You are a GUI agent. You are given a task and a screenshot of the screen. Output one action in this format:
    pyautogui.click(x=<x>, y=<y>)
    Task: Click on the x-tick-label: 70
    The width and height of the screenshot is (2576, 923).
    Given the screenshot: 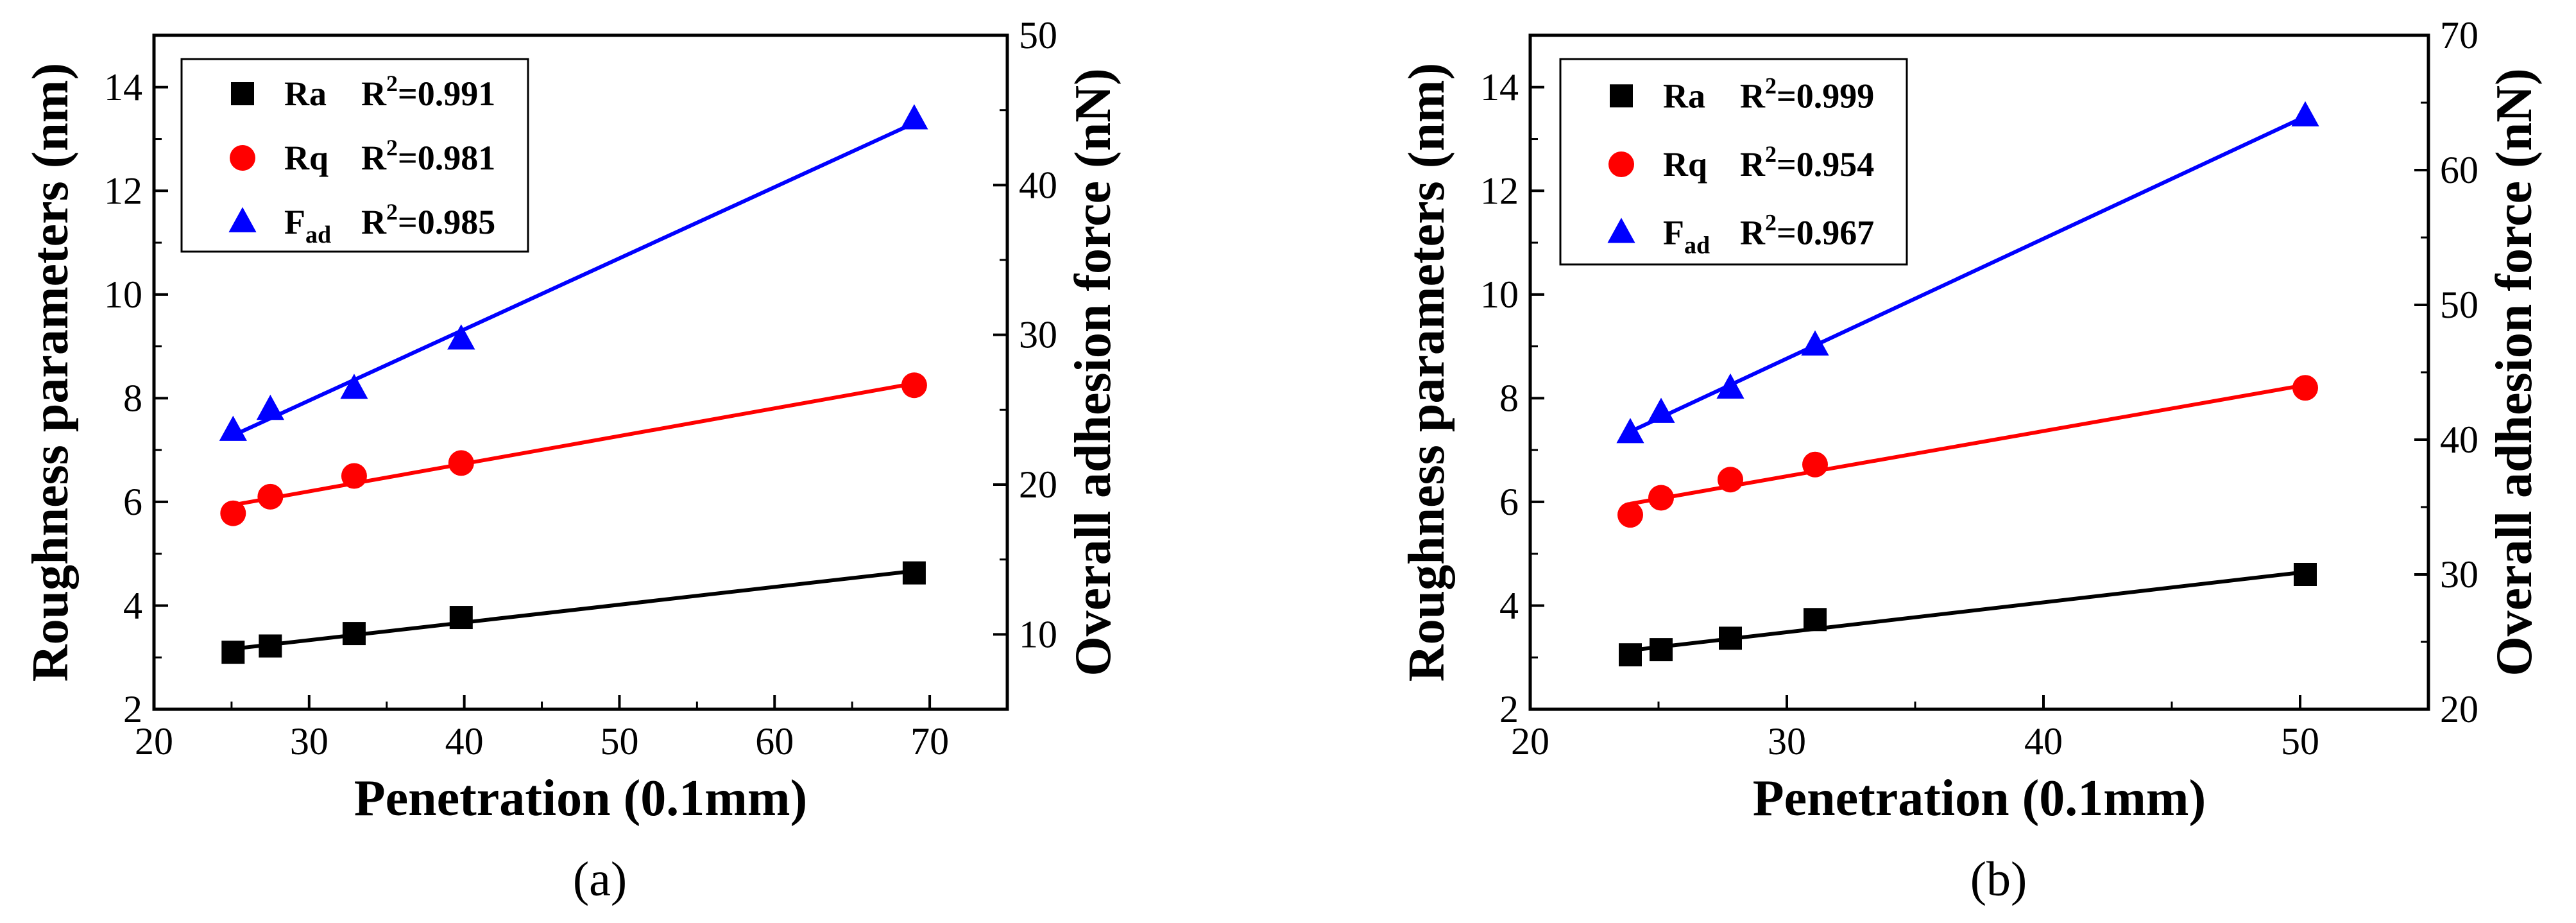 What is the action you would take?
    pyautogui.click(x=929, y=741)
    